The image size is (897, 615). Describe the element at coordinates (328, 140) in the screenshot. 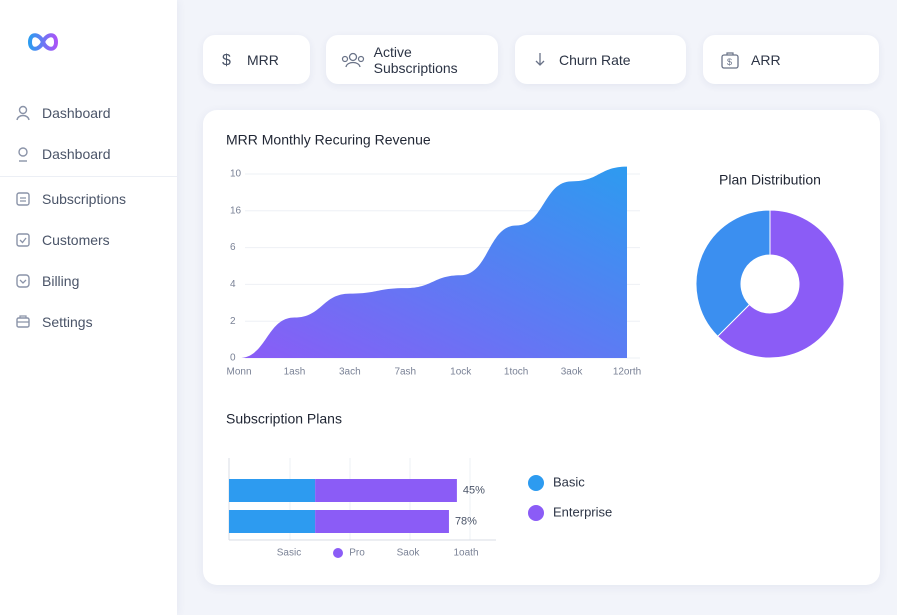

I see `chart-title: MRR Monthly Recuring Revenue` at that location.